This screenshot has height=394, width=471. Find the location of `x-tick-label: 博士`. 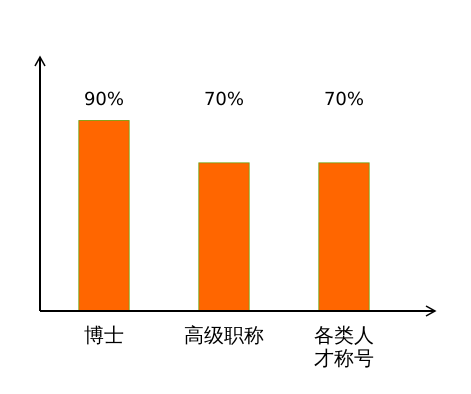

x-tick-label: 博士 is located at coordinates (104, 335).